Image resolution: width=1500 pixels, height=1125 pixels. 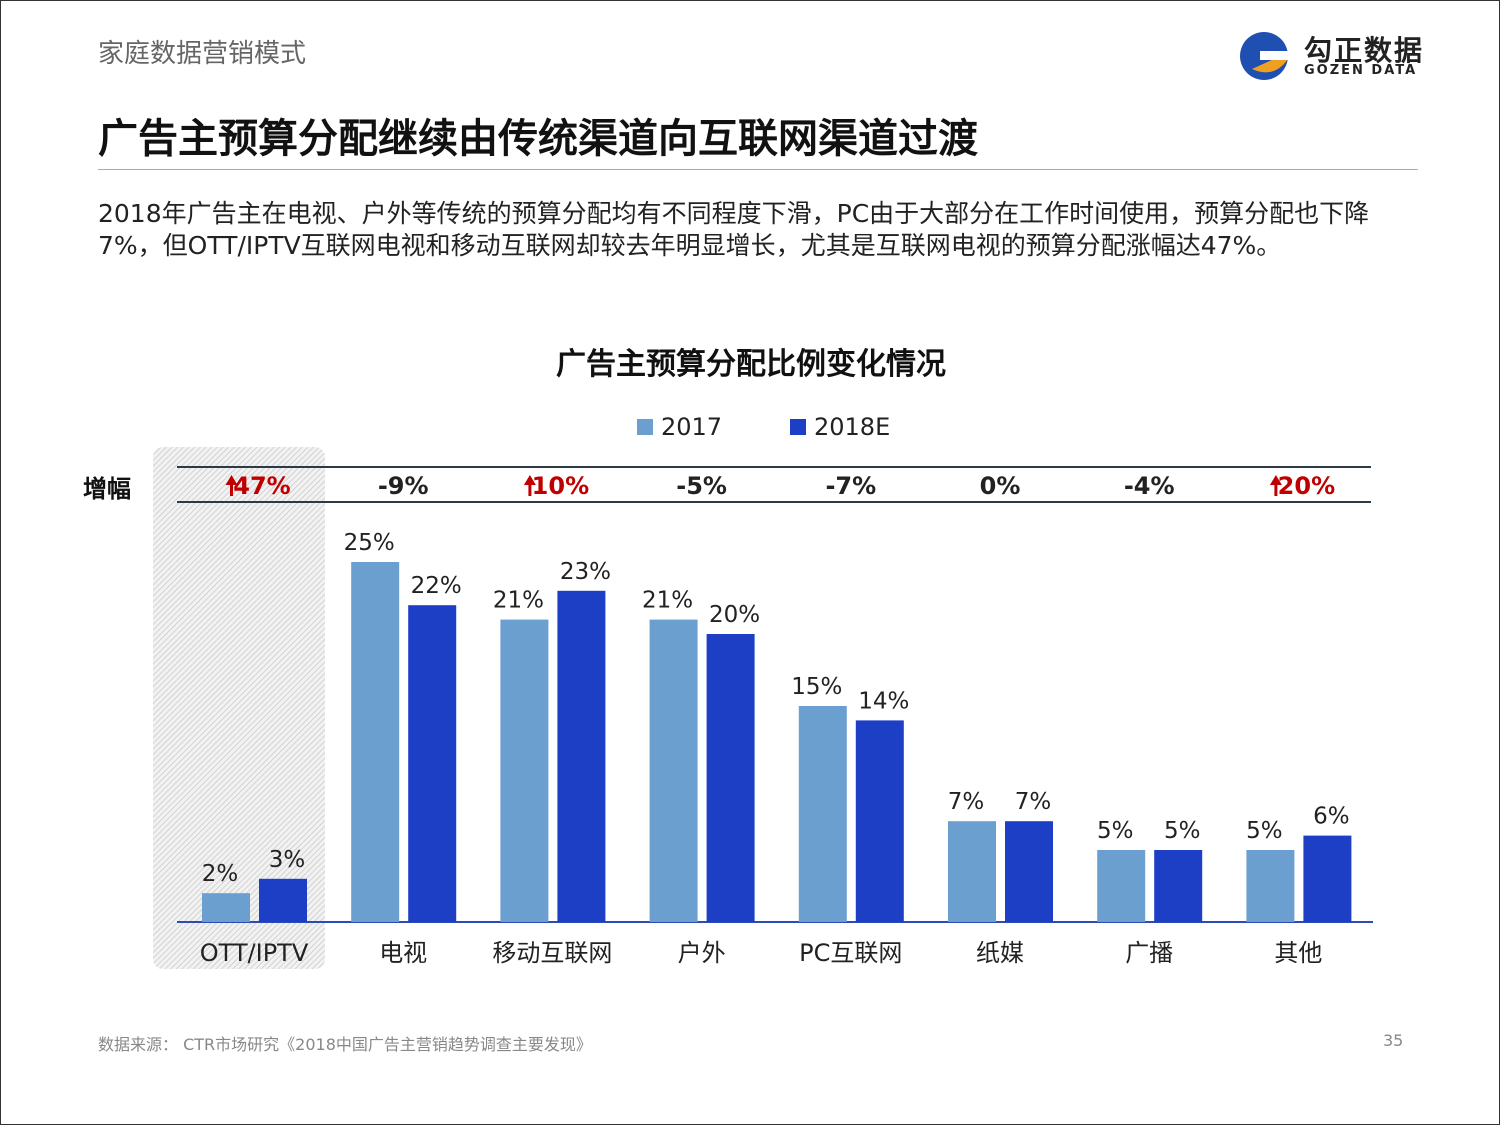 I want to click on value-label: 22%, so click(x=436, y=586).